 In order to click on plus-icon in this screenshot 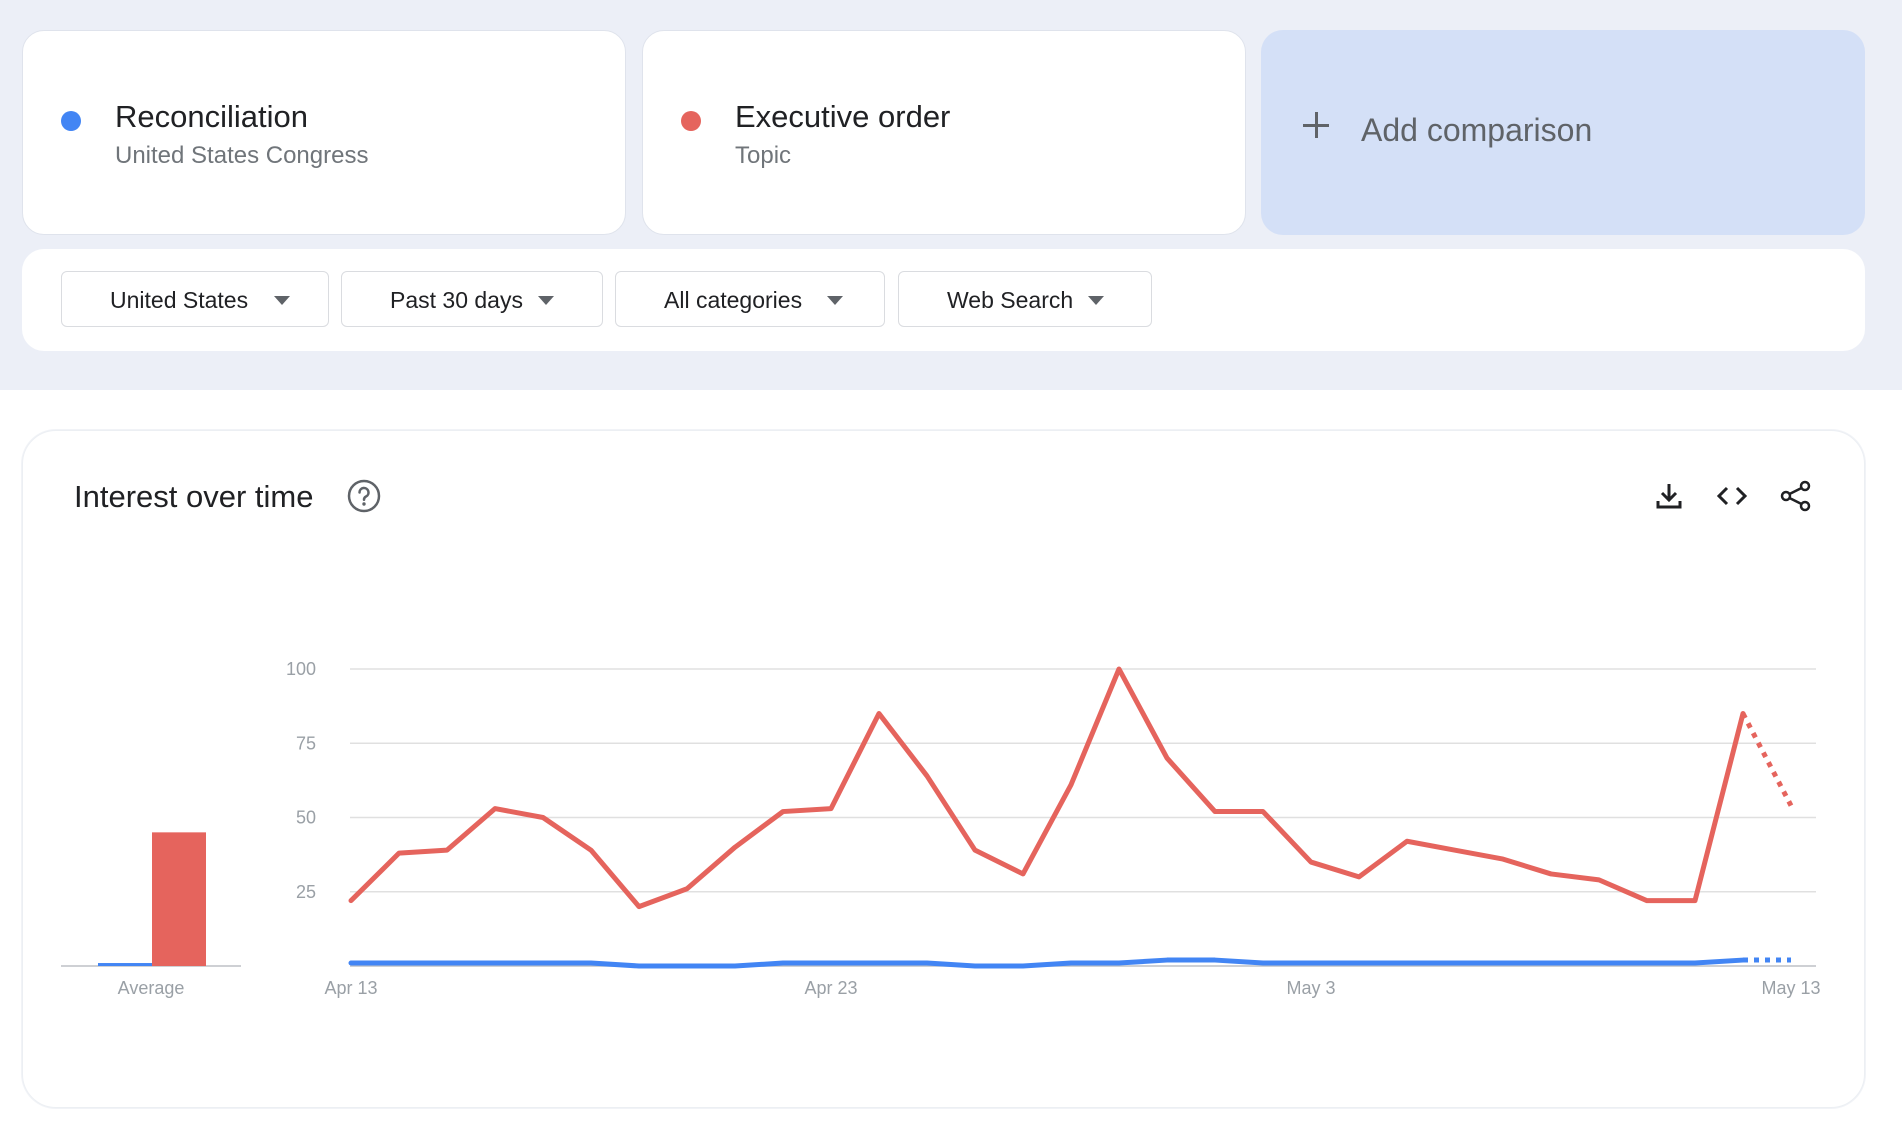, I will do `click(1316, 125)`.